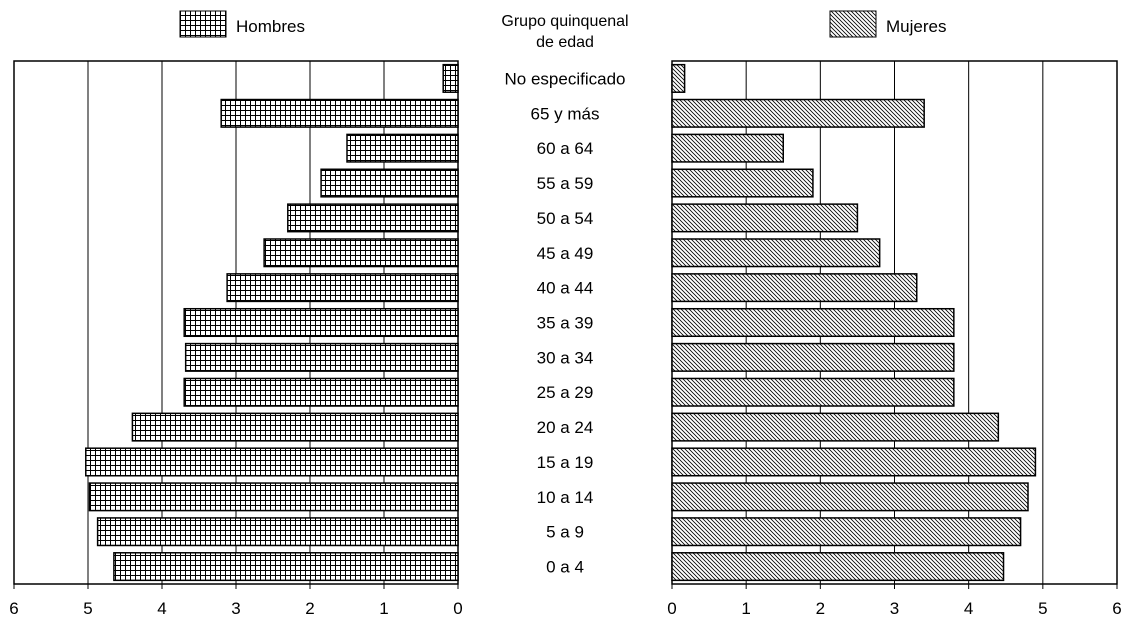  Describe the element at coordinates (13, 608) in the screenshot. I see `left-tick-label: 6` at that location.